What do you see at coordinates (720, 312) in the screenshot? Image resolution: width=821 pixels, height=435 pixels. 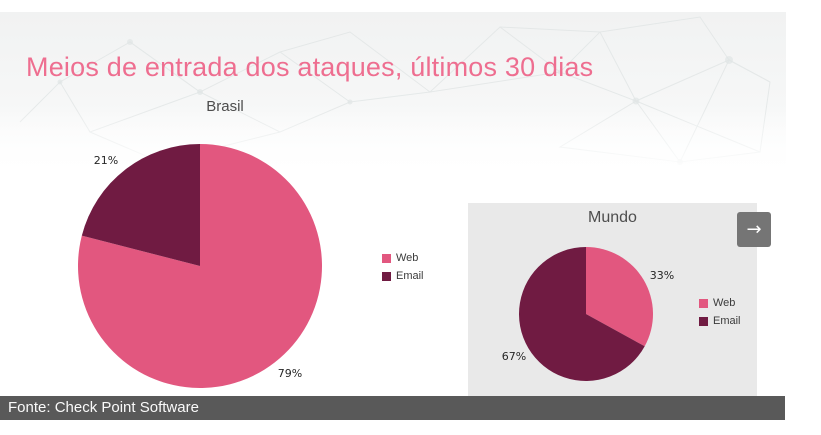 I see `legend-mundo: Web Email` at bounding box center [720, 312].